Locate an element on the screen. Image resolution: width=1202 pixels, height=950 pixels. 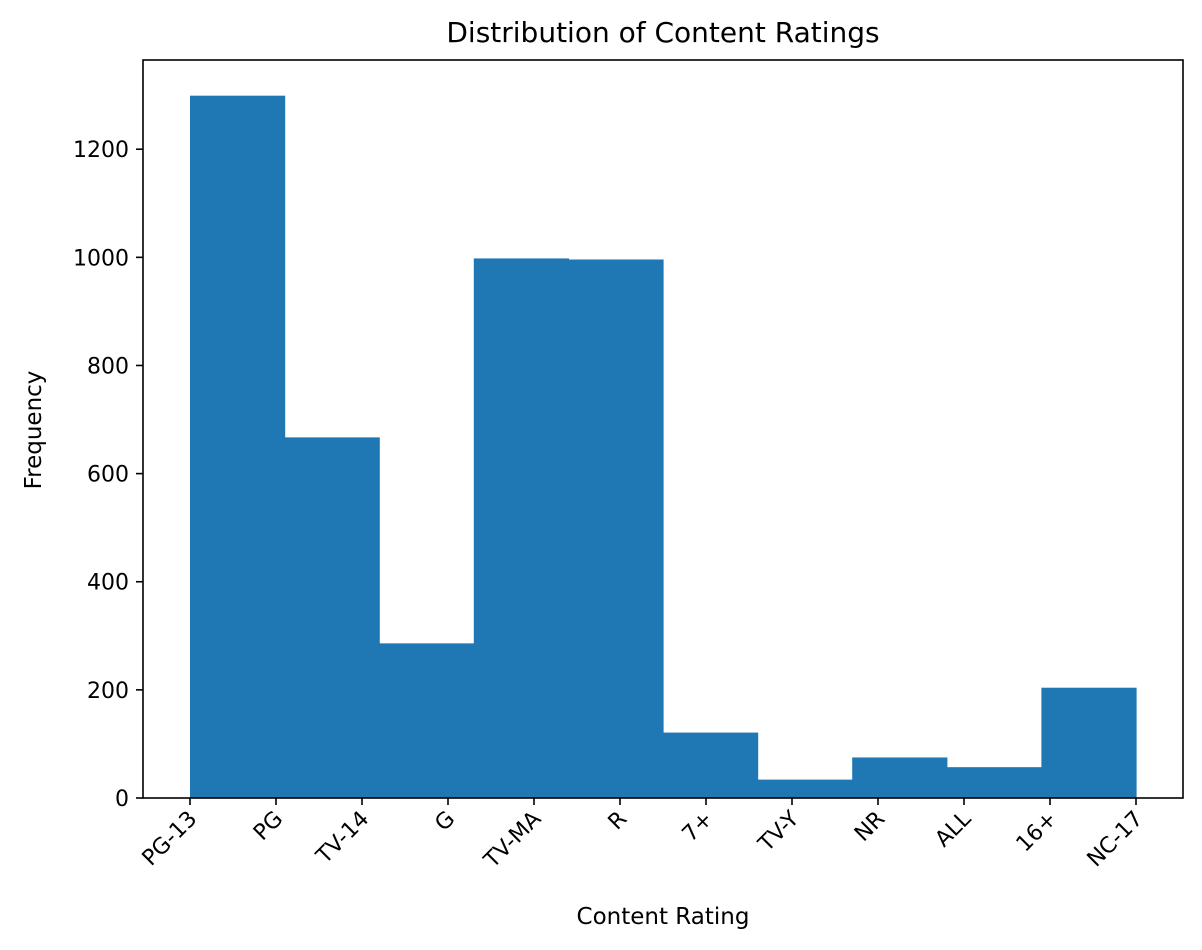
y-tick-label: 400 is located at coordinates (108, 583).